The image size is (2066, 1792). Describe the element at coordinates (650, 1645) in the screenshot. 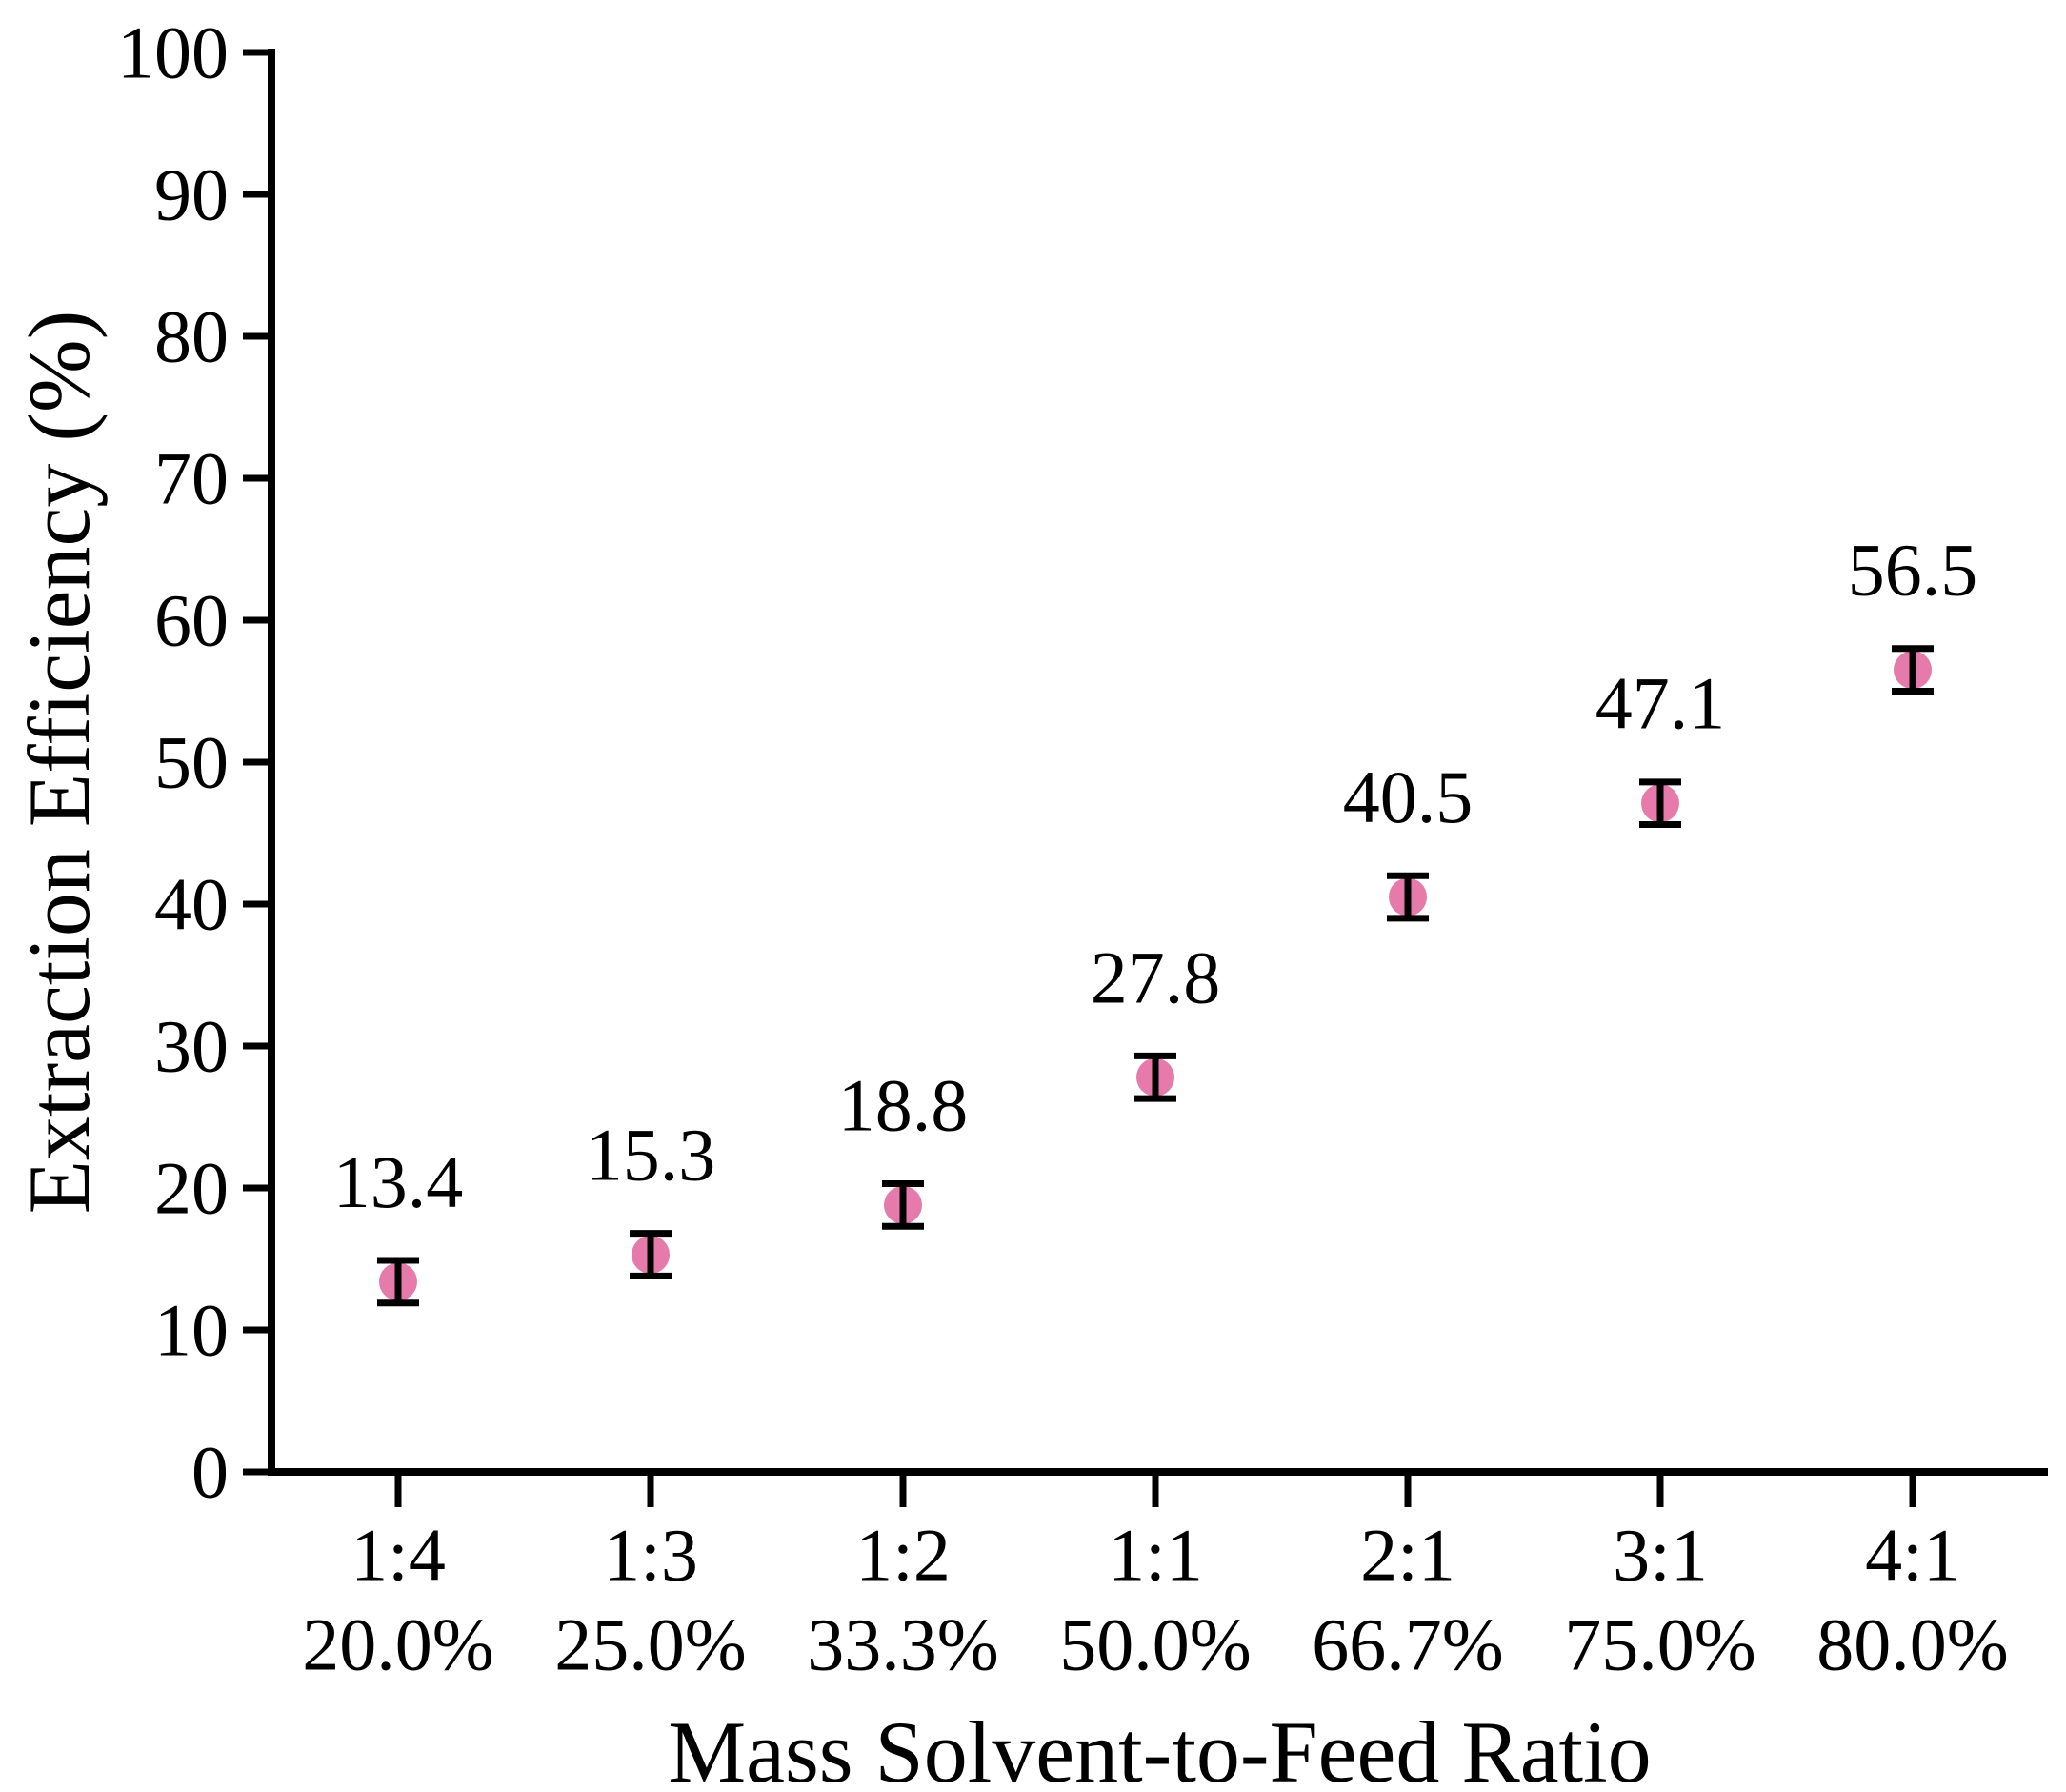

I see `x-tick-label-percent: 25.0%` at that location.